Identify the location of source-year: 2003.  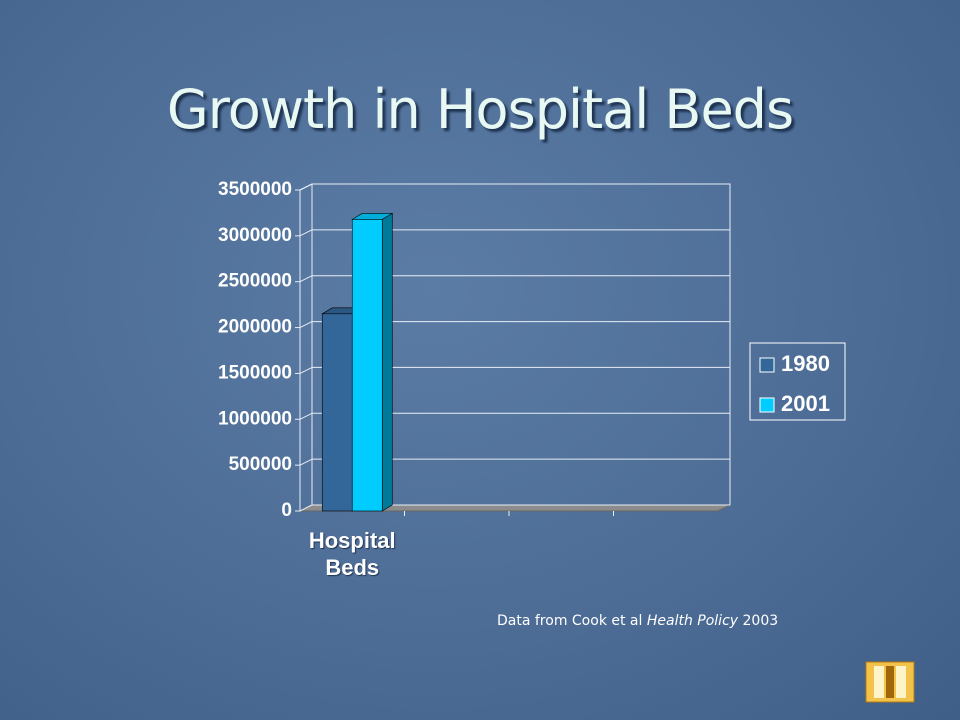
(760, 621).